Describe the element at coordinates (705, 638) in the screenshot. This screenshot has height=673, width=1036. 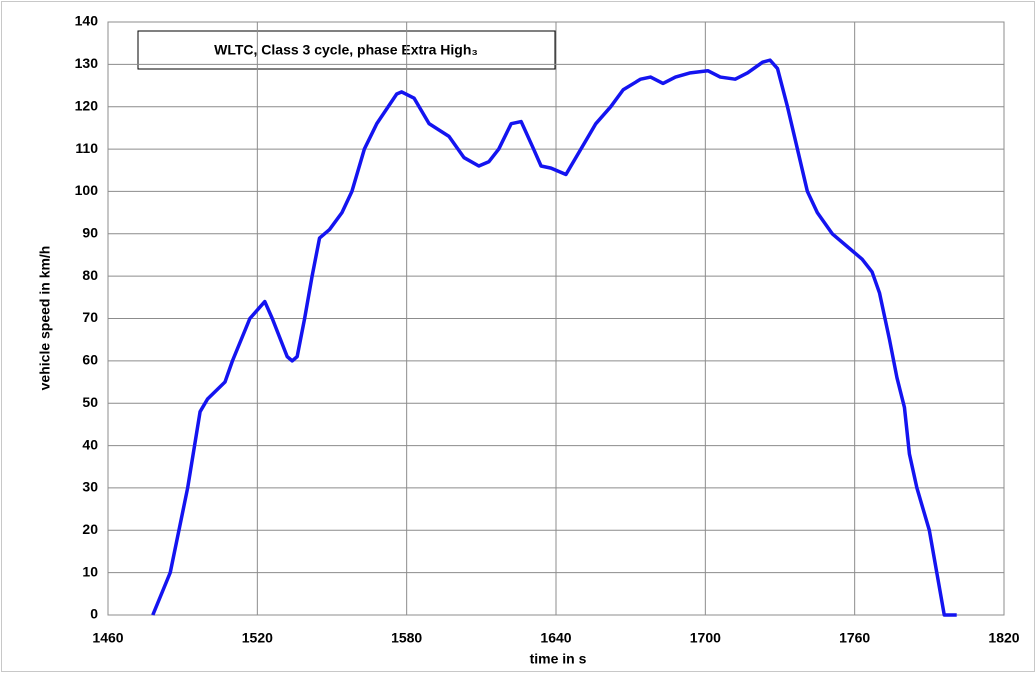
I see `x-tick-label: 1700` at that location.